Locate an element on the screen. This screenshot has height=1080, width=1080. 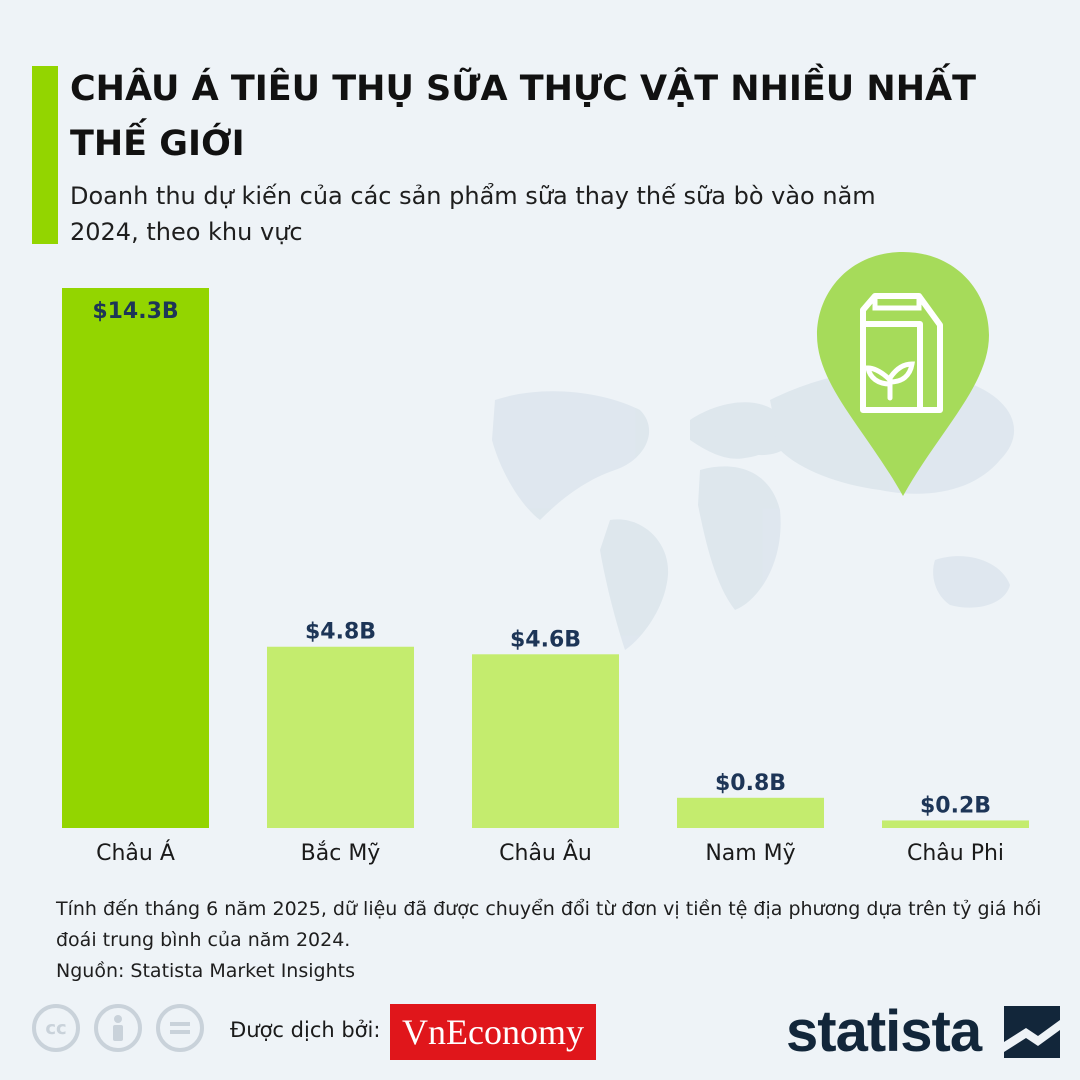
bar-value-label: $14.3B is located at coordinates (135, 311).